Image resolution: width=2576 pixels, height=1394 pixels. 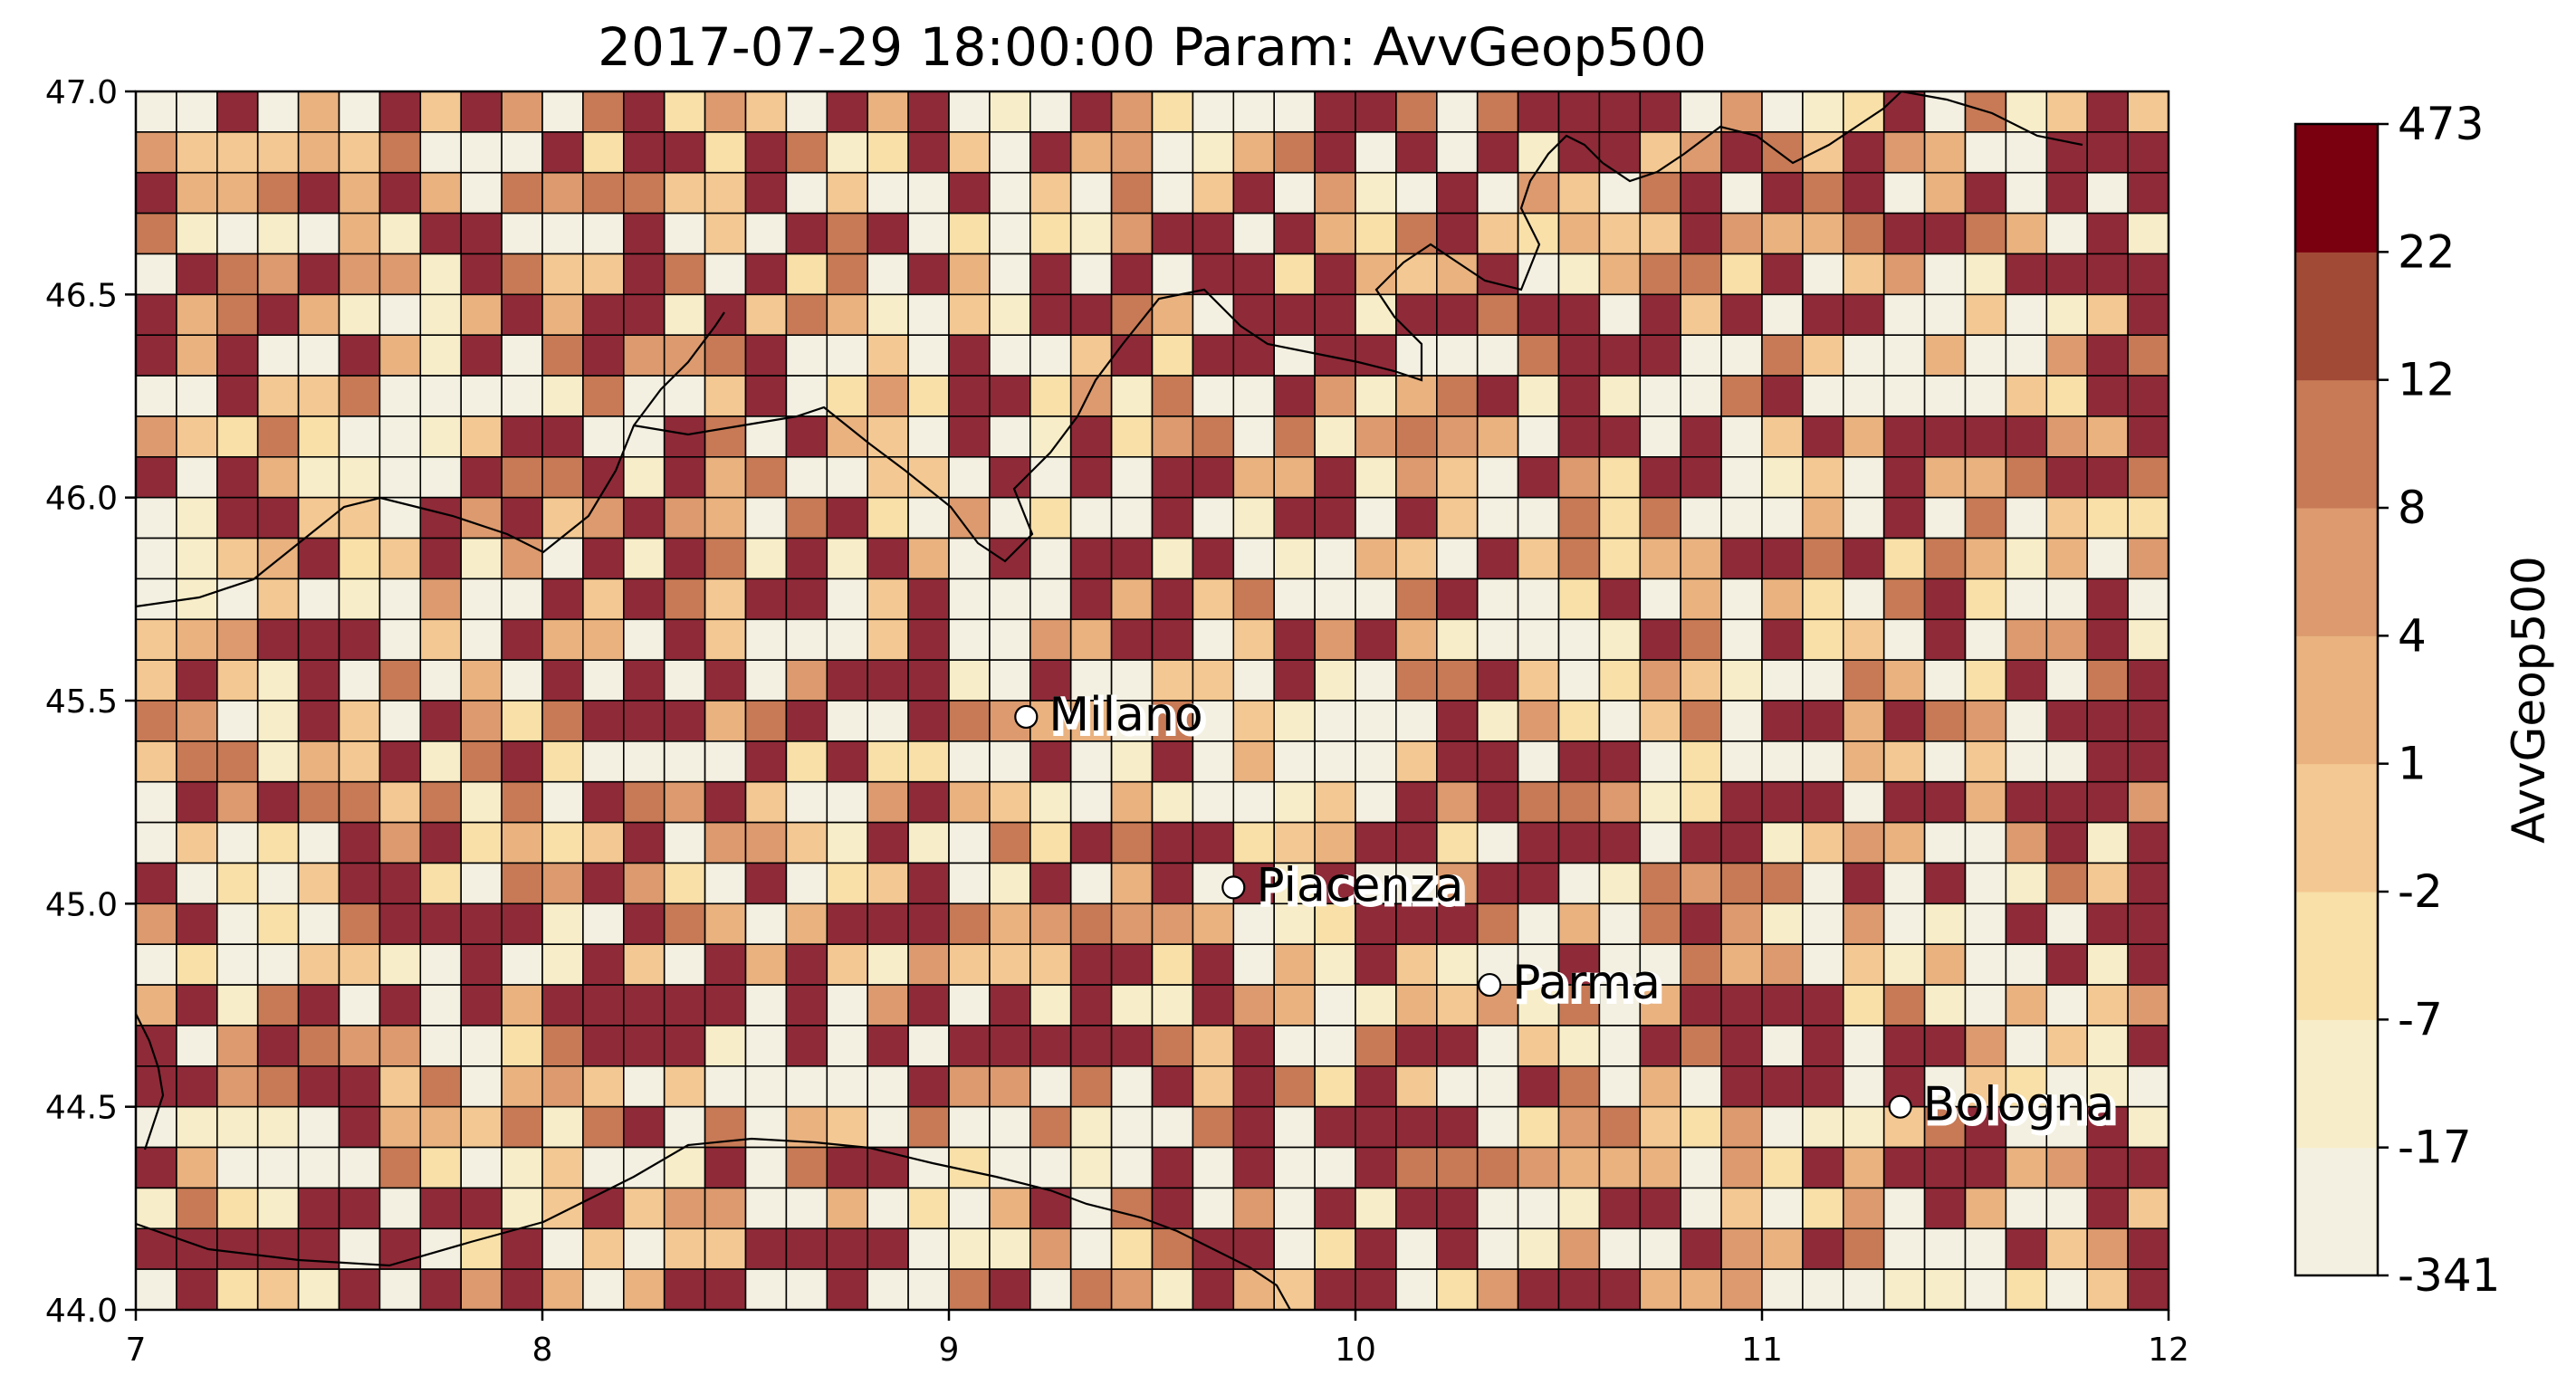 What do you see at coordinates (949, 1350) in the screenshot?
I see `x-tick-label: 9` at bounding box center [949, 1350].